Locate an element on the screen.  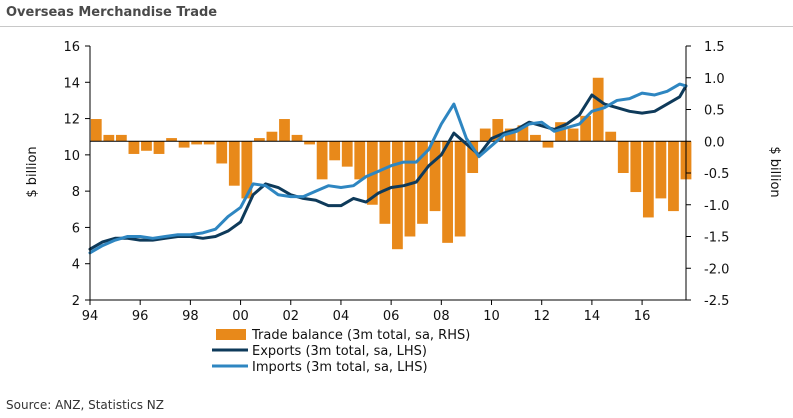
legend-label-exports: Exports (3m total, sa, LHS) is located at coordinates (339, 351).